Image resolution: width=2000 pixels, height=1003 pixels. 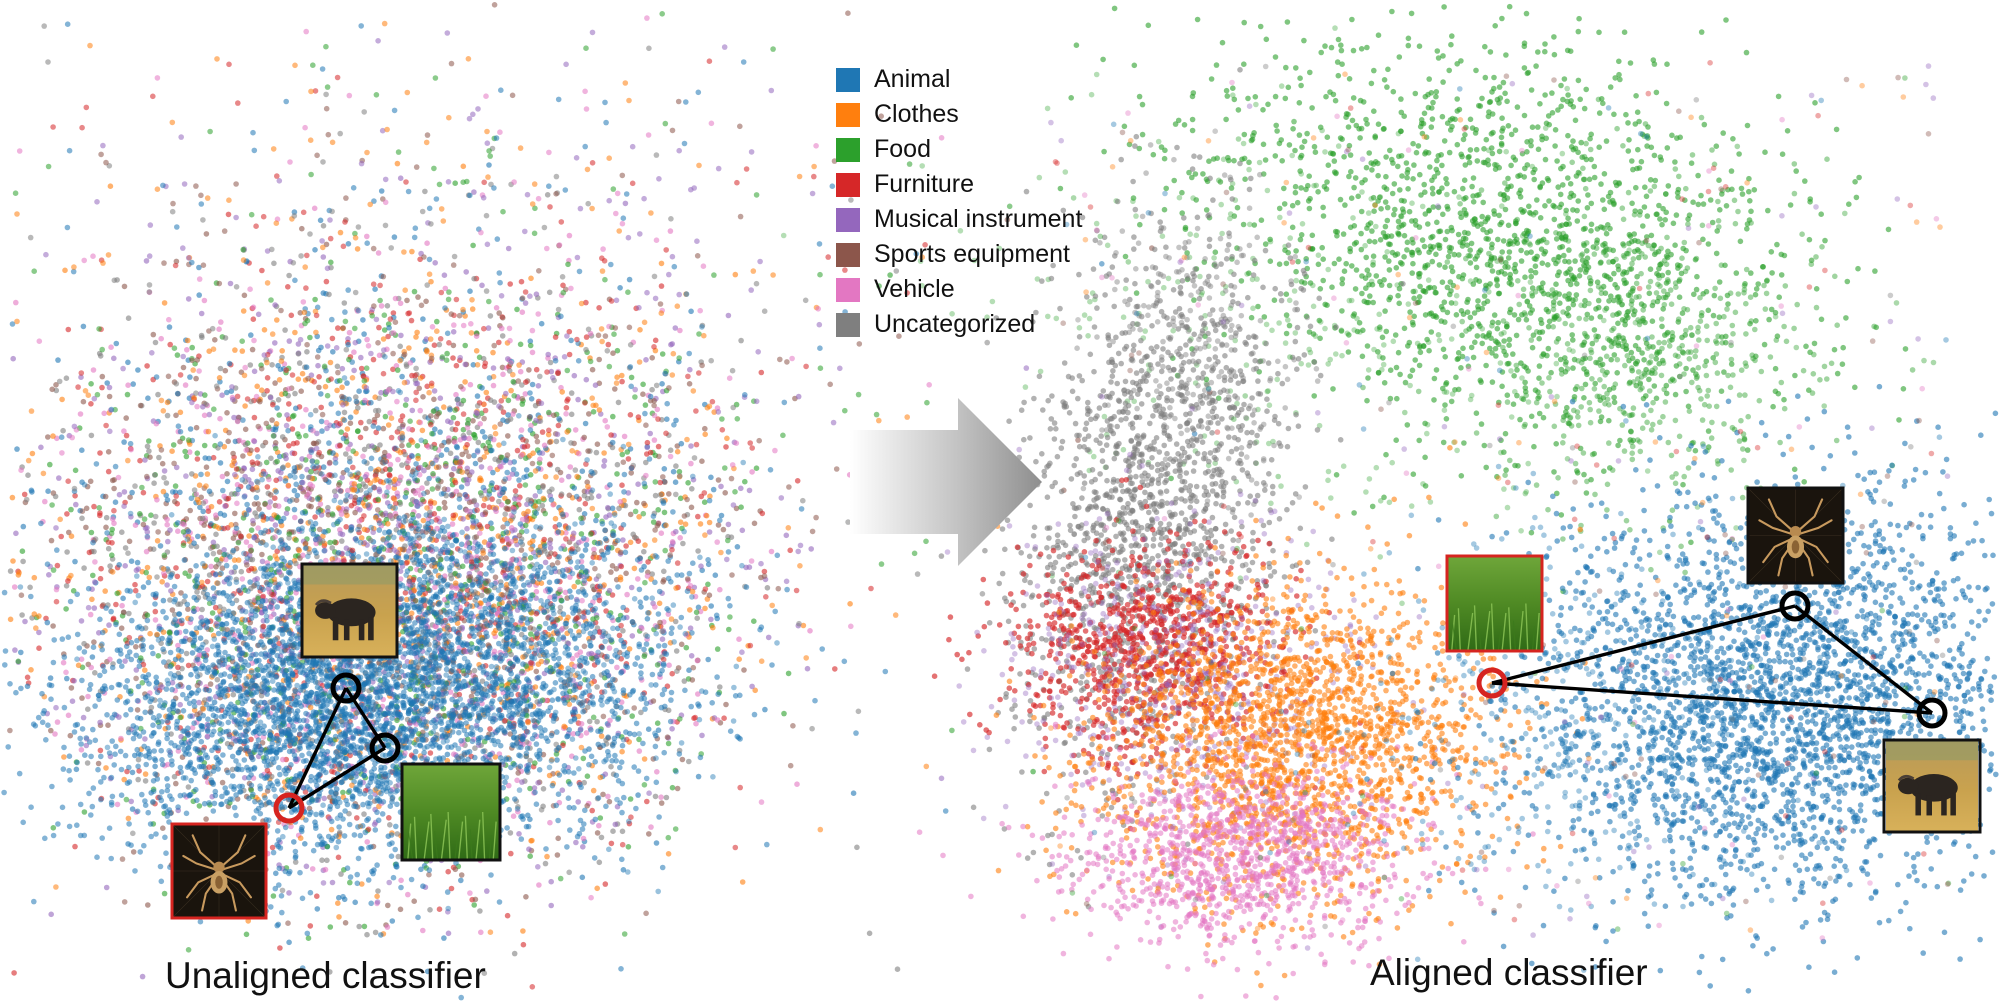 I want to click on legend-label: Animal, so click(x=912, y=79).